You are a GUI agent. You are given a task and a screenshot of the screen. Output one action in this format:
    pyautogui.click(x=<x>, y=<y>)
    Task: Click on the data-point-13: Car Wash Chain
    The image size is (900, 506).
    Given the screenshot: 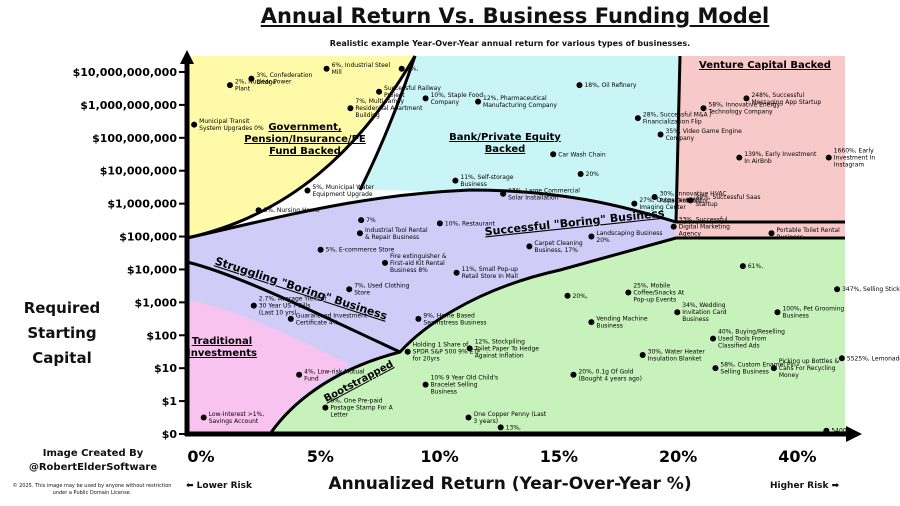 What is the action you would take?
    pyautogui.click(x=578, y=154)
    